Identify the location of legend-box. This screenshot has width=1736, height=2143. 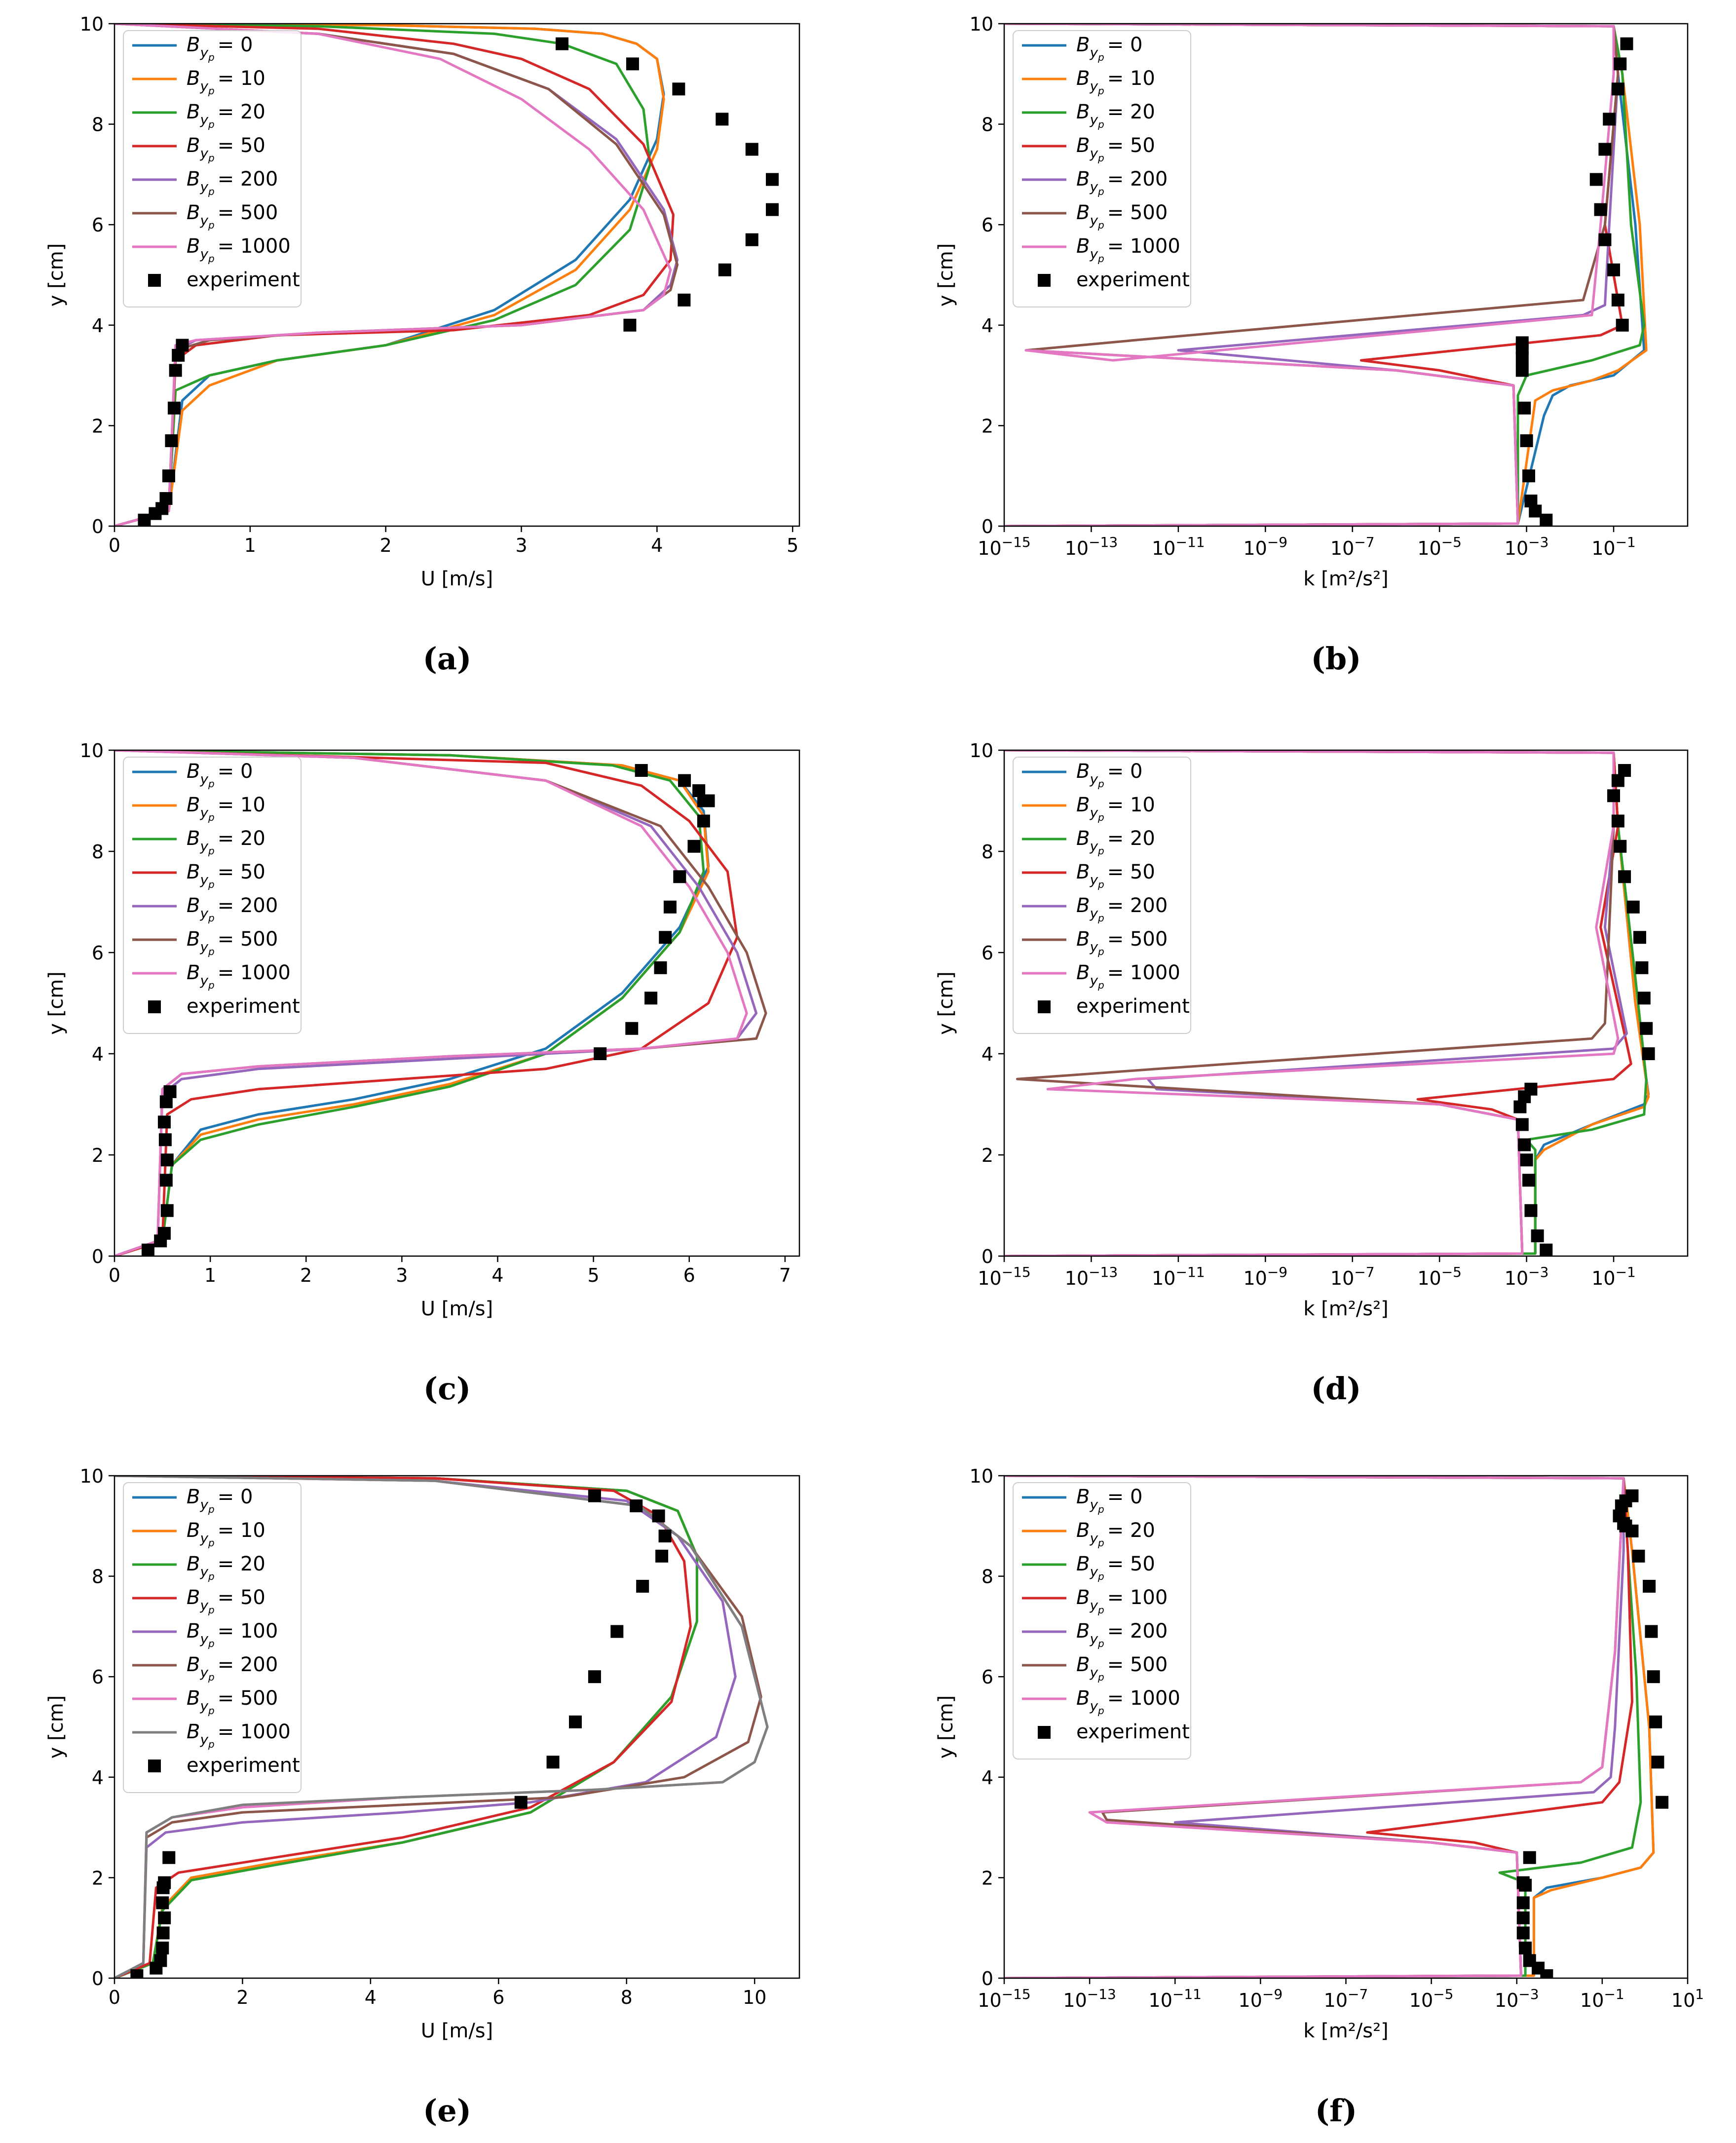
(212, 168).